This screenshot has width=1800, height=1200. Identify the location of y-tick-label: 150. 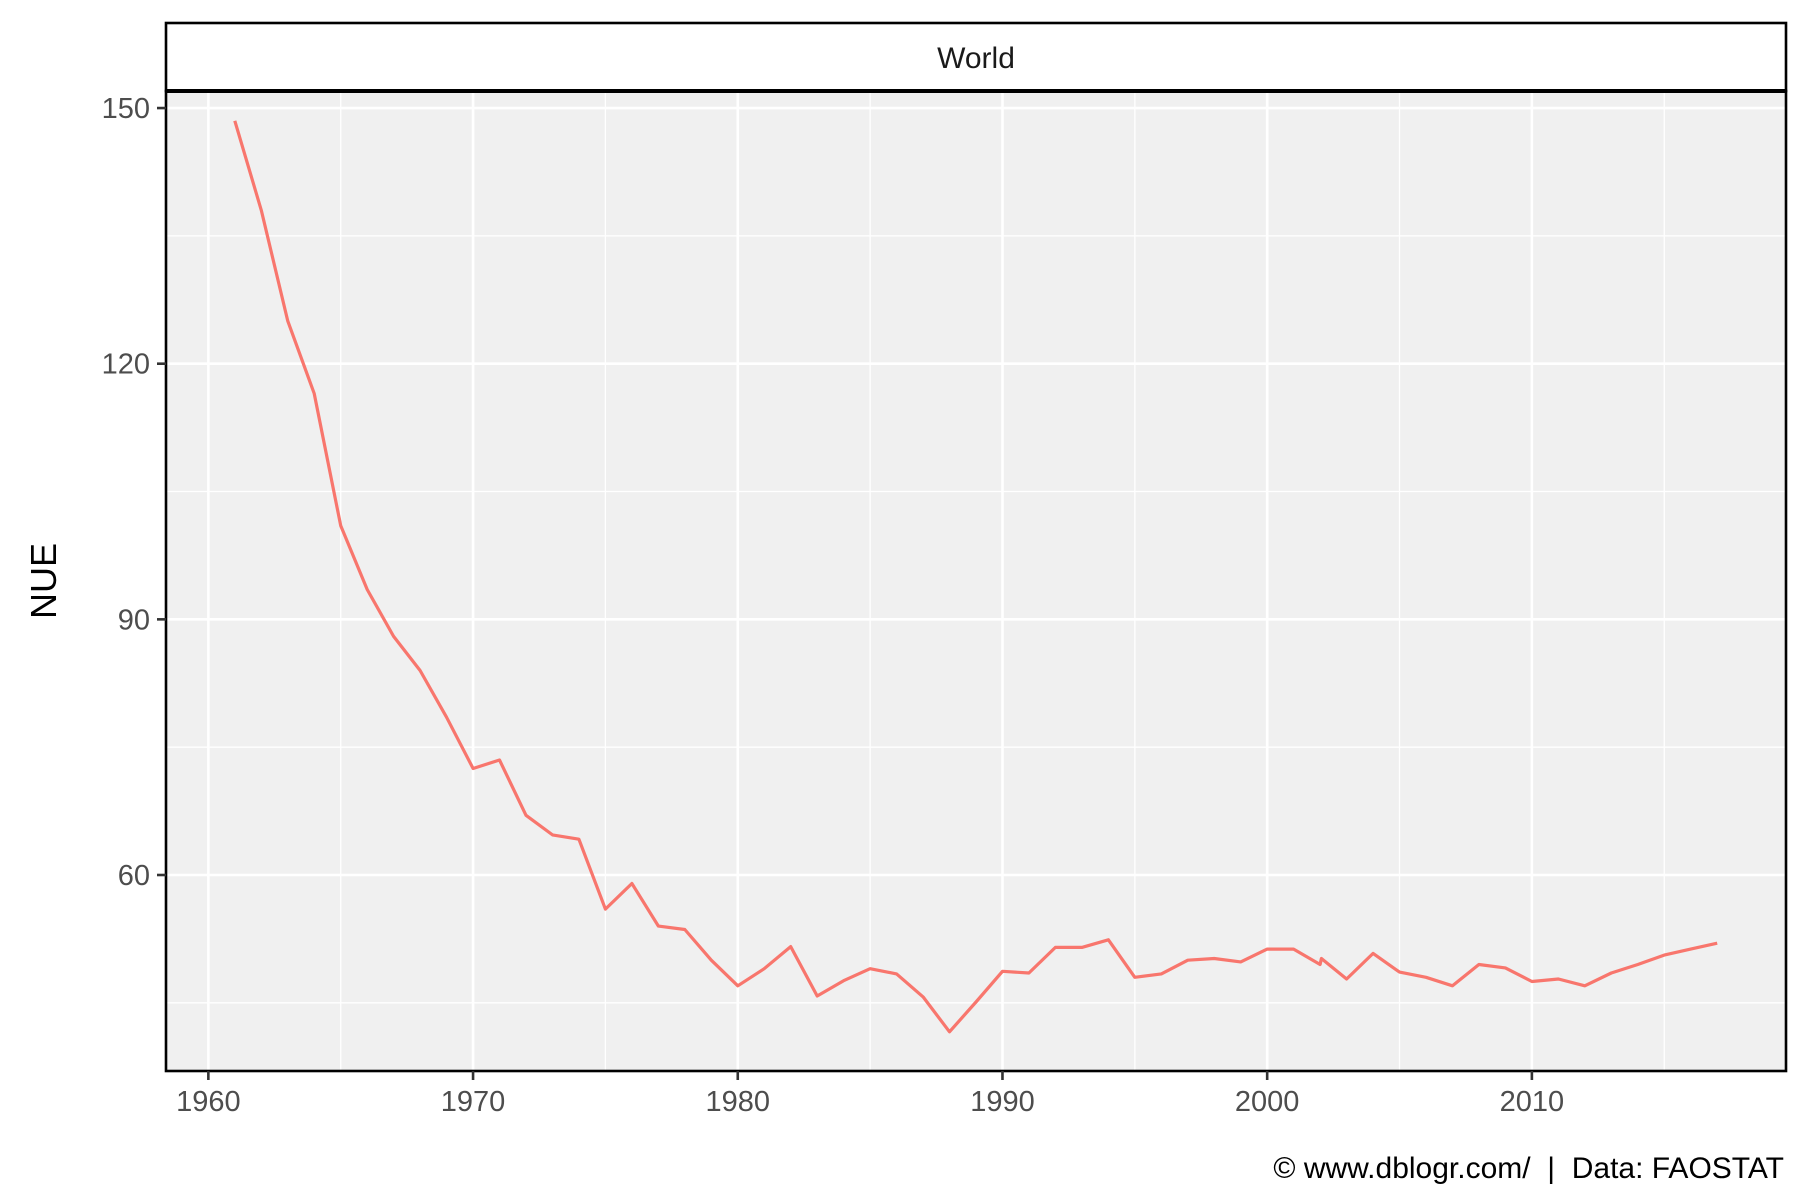
(126, 109).